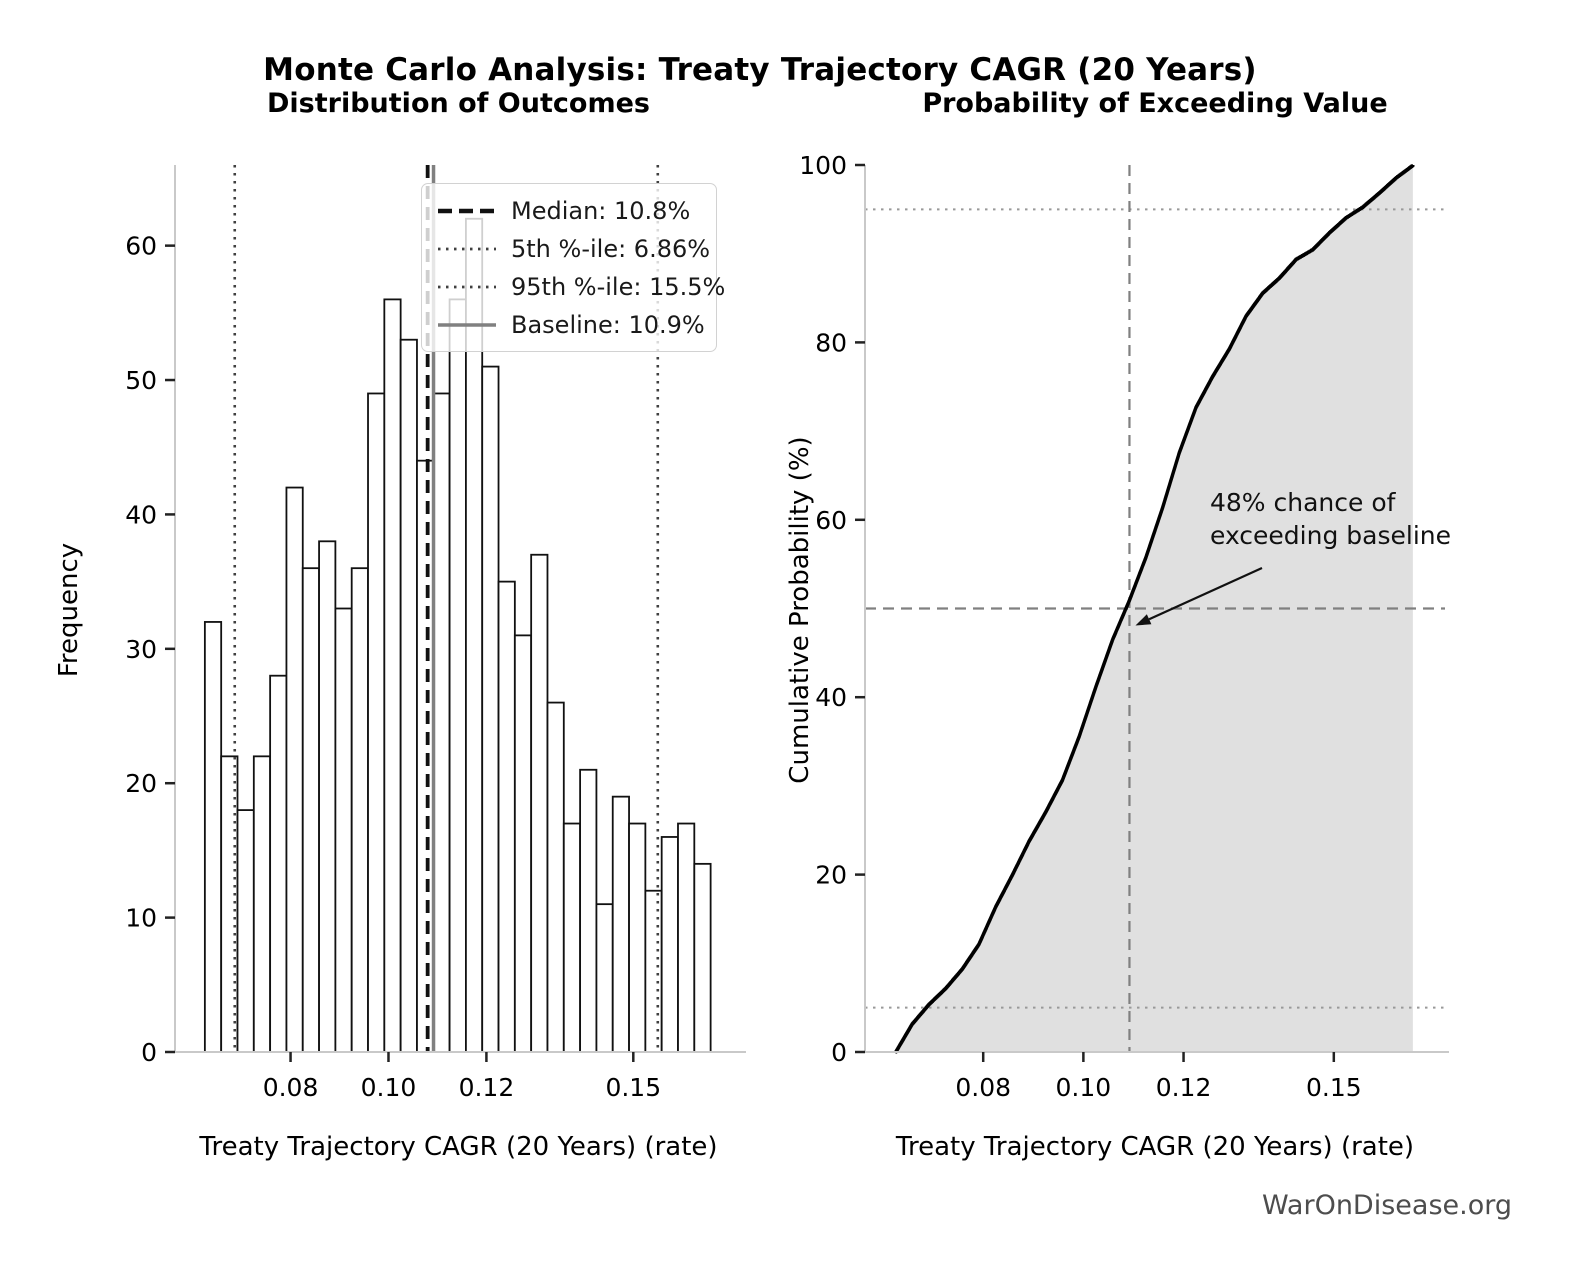 Image resolution: width=1580 pixels, height=1280 pixels. Describe the element at coordinates (69, 610) in the screenshot. I see `hist-ylabel: Frequency` at that location.